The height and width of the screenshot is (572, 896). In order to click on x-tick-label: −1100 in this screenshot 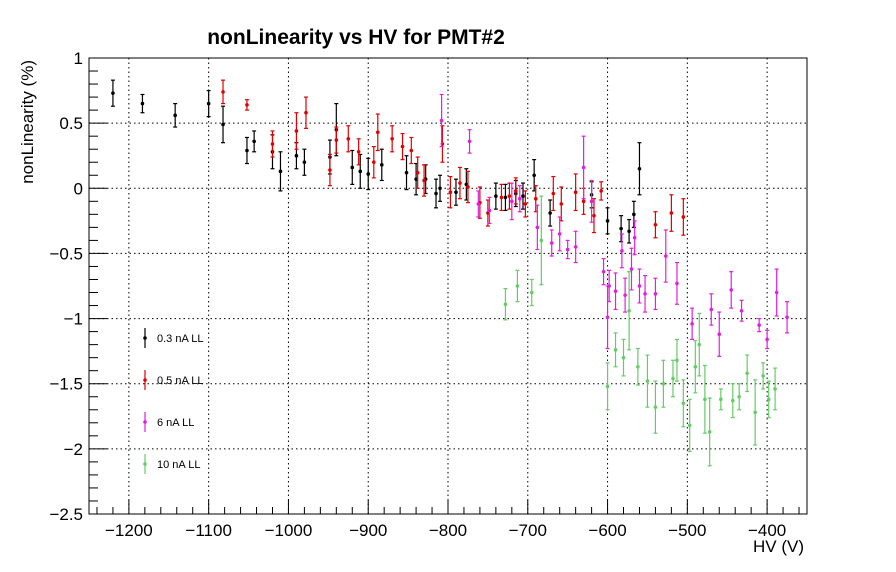, I will do `click(208, 530)`.